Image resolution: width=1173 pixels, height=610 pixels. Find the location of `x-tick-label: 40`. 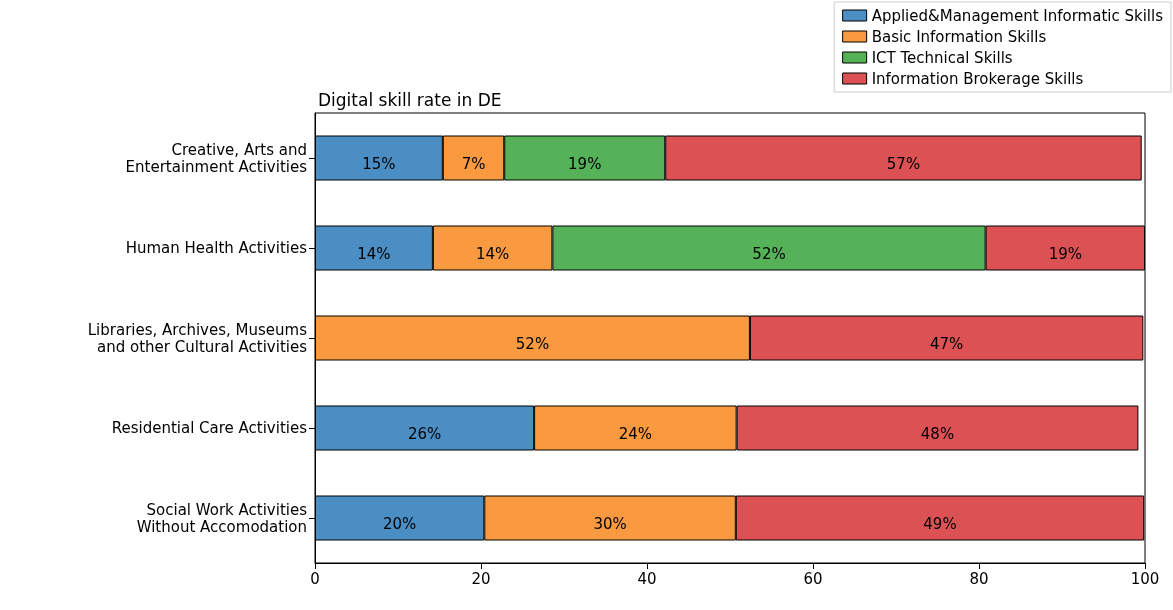

x-tick-label: 40 is located at coordinates (647, 578).